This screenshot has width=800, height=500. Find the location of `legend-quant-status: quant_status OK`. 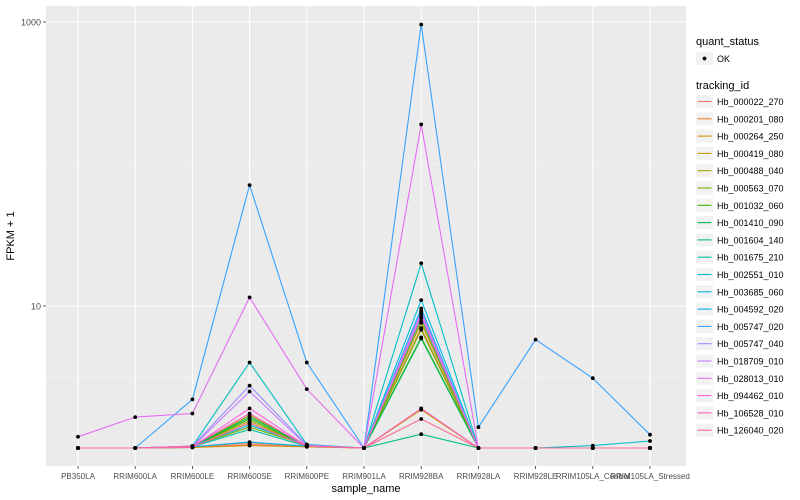

legend-quant-status: quant_status OK is located at coordinates (727, 50).